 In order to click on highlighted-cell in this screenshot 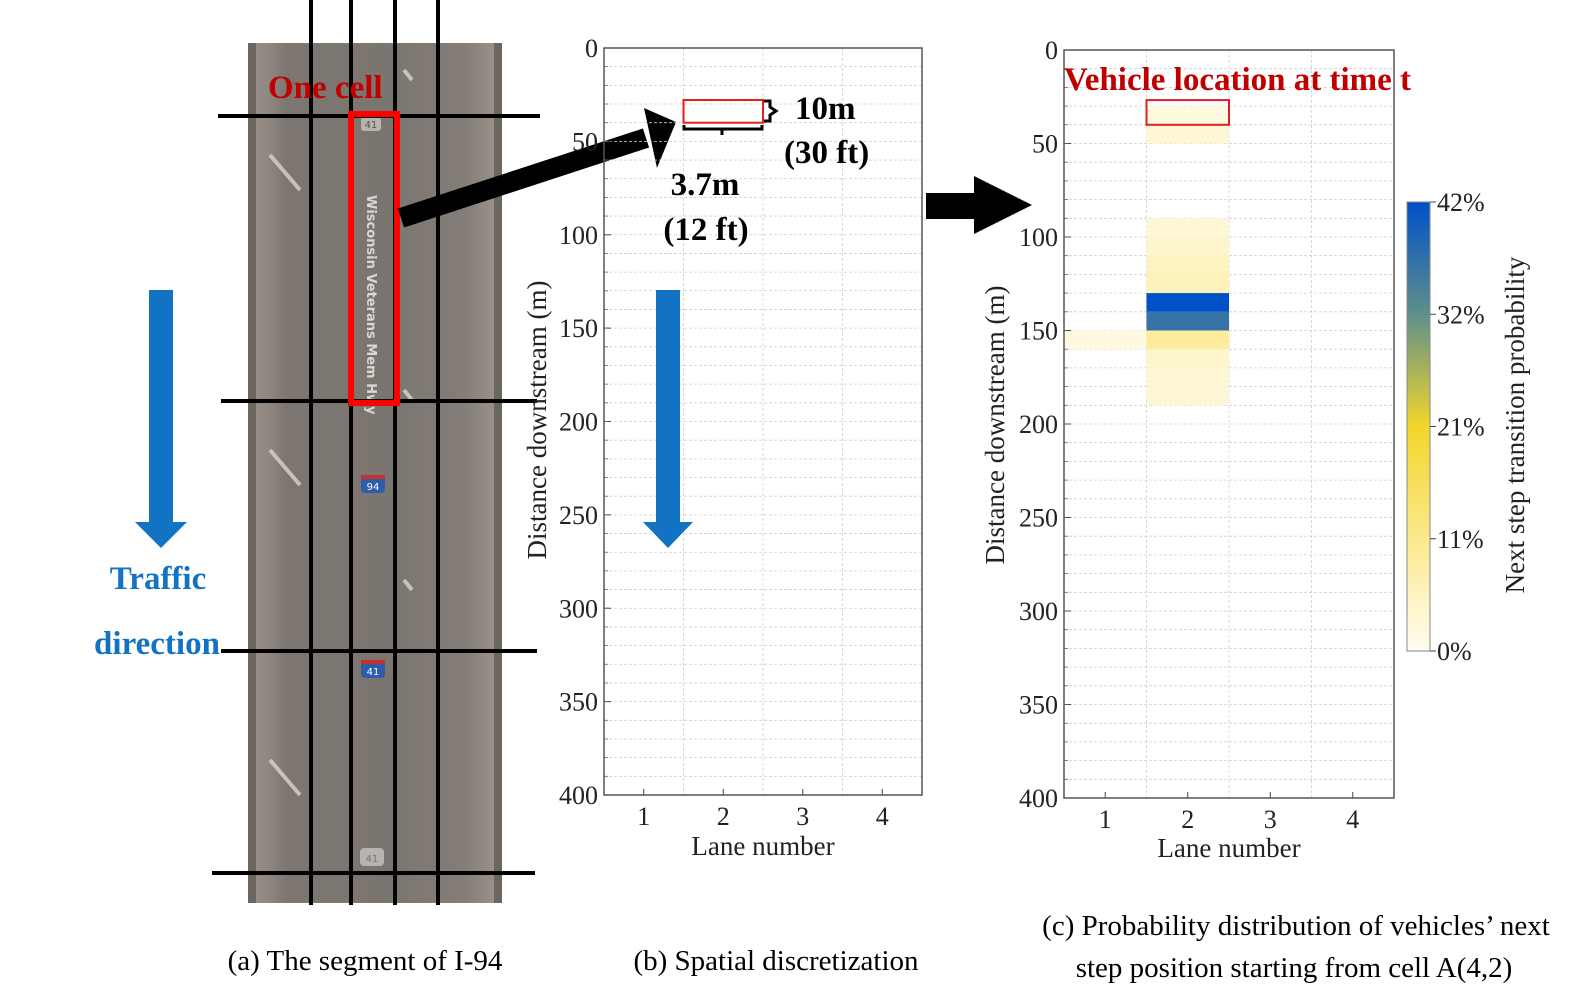, I will do `click(374, 258)`.